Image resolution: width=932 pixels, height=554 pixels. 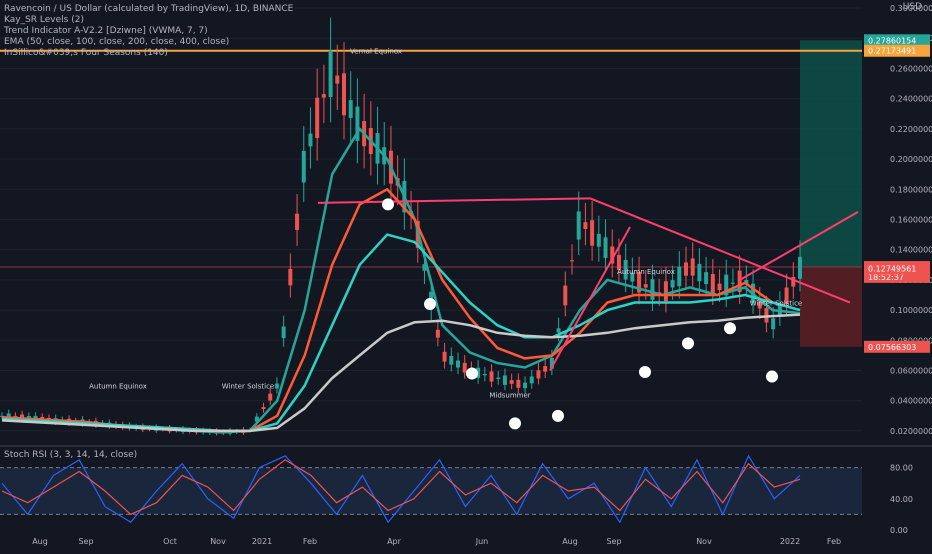 I want to click on season-annotation: Vernal Equinox, so click(x=376, y=51).